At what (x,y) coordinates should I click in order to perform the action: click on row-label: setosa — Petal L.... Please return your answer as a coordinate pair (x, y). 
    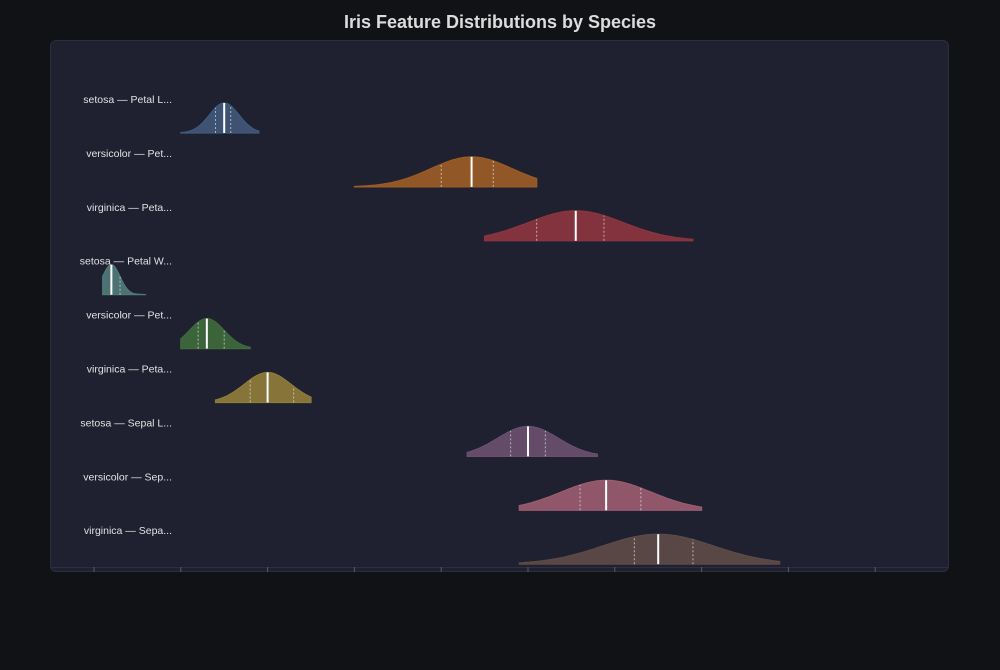
    Looking at the image, I should click on (127, 100).